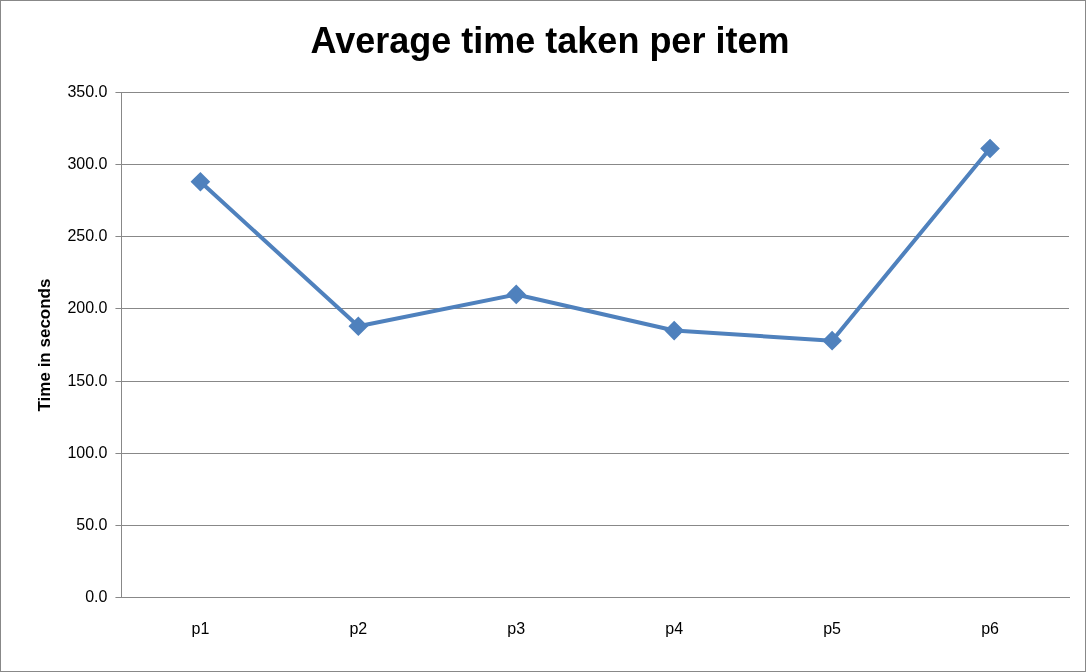 The height and width of the screenshot is (672, 1086). I want to click on x-tick-label: p6, so click(990, 628).